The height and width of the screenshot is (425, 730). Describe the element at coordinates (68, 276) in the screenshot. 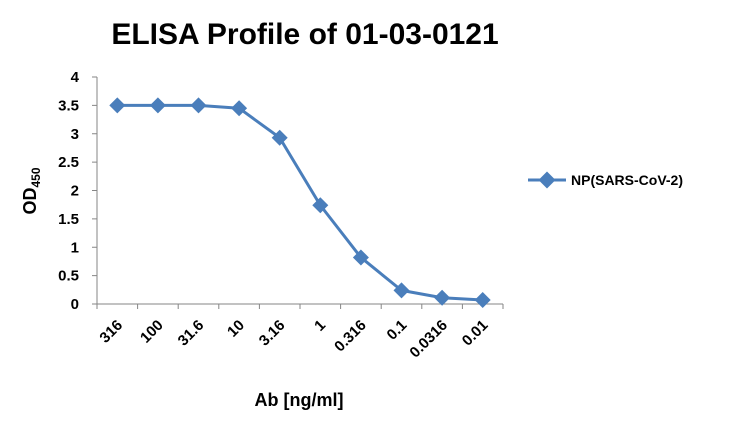

I see `y-tick-label: 0.5` at that location.